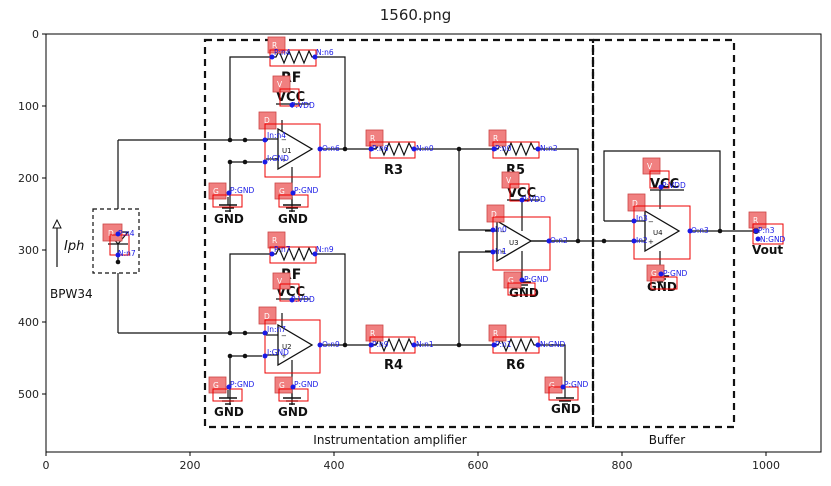 Image resolution: width=831 pixels, height=486 pixels. What do you see at coordinates (478, 465) in the screenshot?
I see `x-tick-label: 600` at bounding box center [478, 465].